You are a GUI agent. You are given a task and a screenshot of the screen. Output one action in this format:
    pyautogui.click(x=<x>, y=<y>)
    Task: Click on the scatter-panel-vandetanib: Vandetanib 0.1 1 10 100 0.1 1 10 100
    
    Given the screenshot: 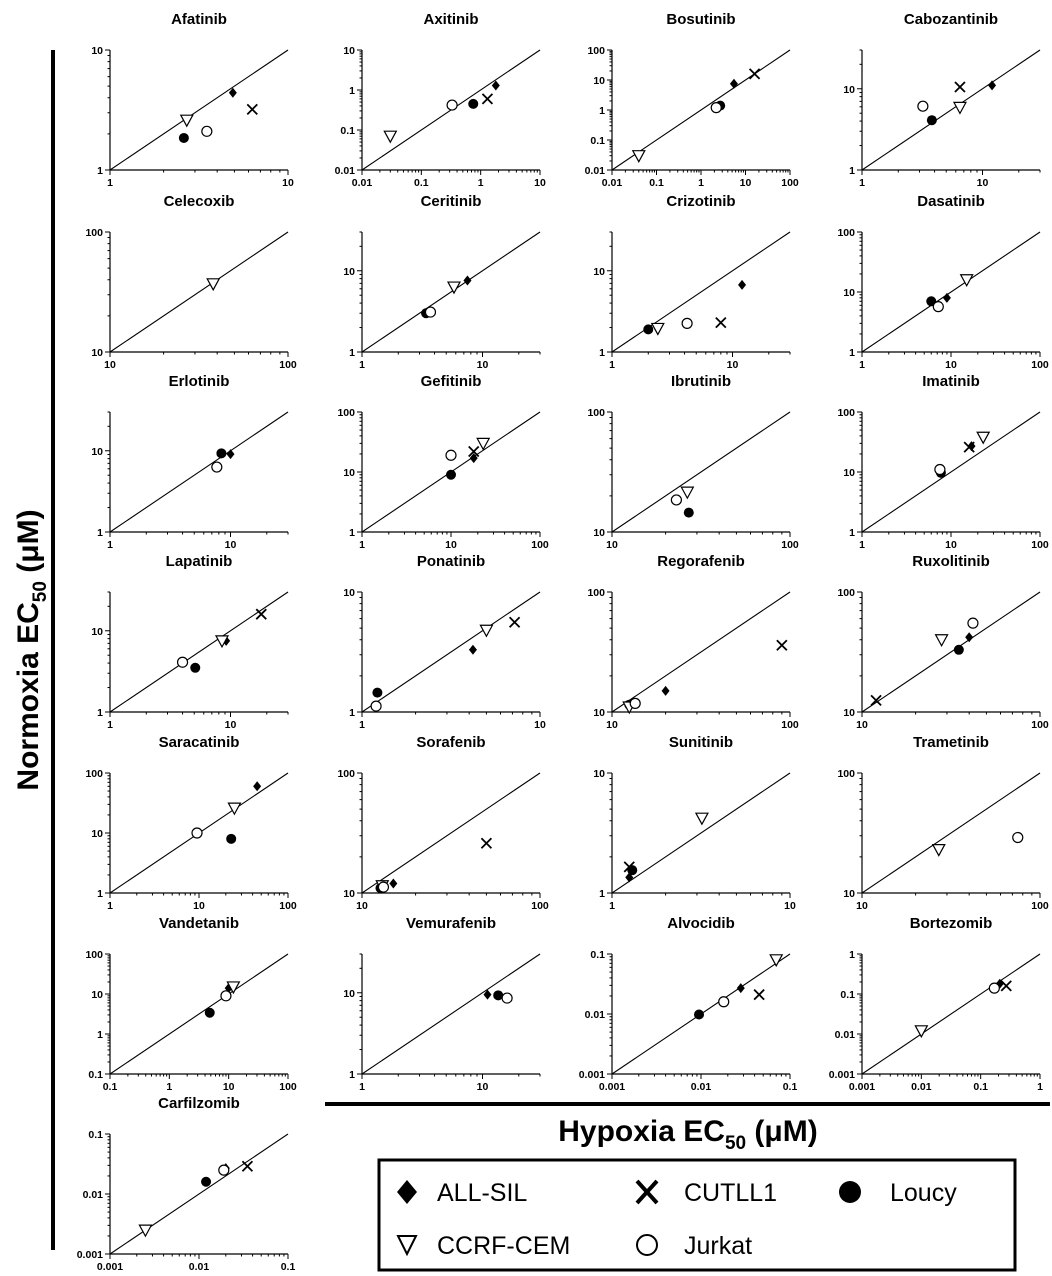 What is the action you would take?
    pyautogui.click(x=190, y=1004)
    